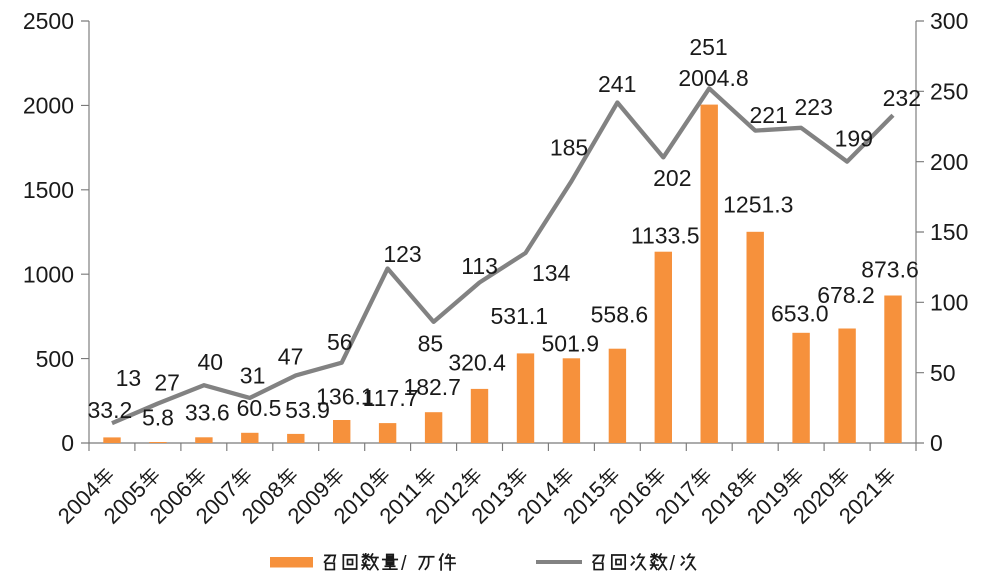  I want to click on svg-text: 500, so click(55, 359).